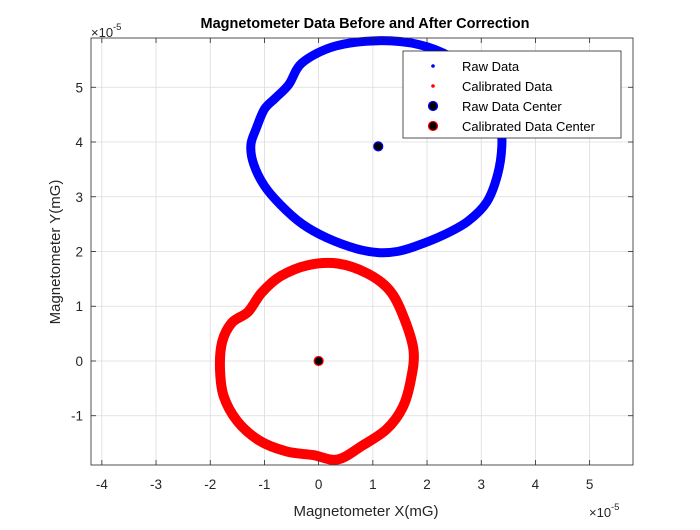 This screenshot has width=700, height=530. What do you see at coordinates (481, 484) in the screenshot?
I see `x-tick-label: 3` at bounding box center [481, 484].